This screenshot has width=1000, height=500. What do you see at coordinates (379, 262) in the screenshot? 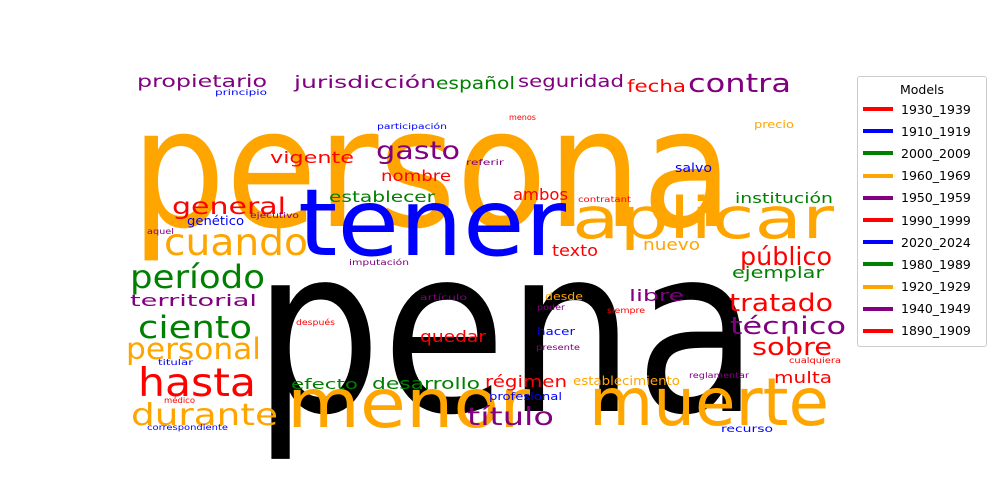
I see `word-55: imputación` at bounding box center [379, 262].